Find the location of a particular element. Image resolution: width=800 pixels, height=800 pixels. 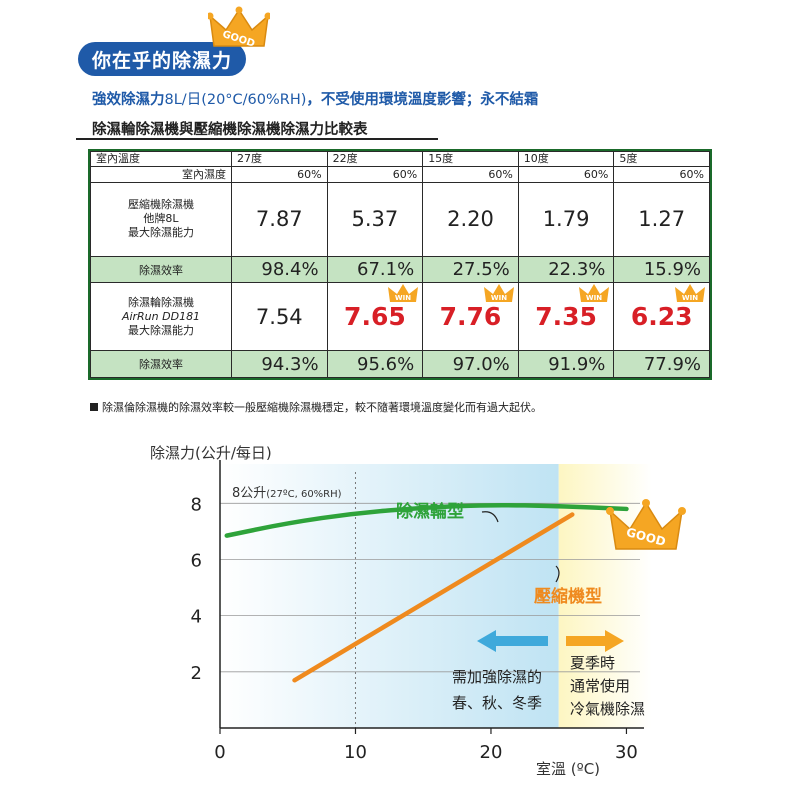

compressor-pointer-icon is located at coordinates (557, 574).